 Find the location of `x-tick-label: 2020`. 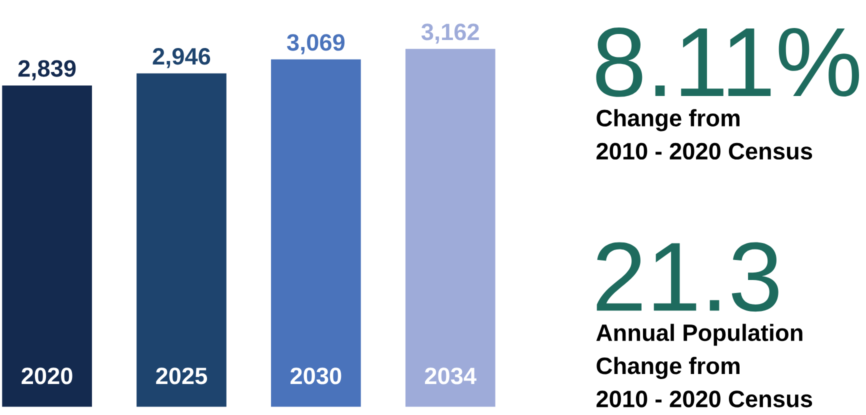

x-tick-label: 2020 is located at coordinates (47, 376).